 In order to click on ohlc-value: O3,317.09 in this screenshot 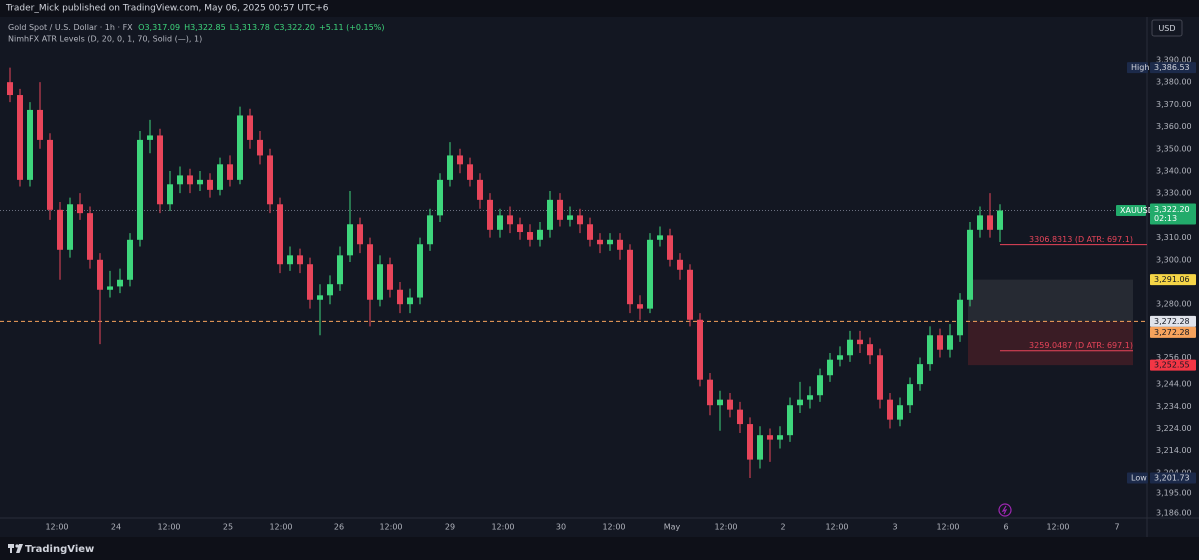, I will do `click(159, 27)`.